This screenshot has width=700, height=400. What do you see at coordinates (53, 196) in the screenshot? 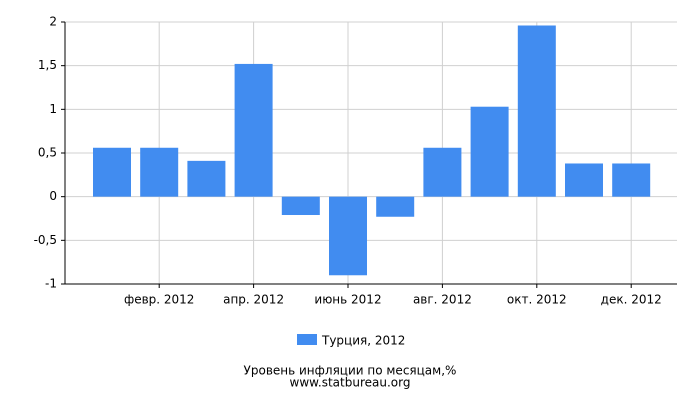
I see `y-tick-label: 0` at bounding box center [53, 196].